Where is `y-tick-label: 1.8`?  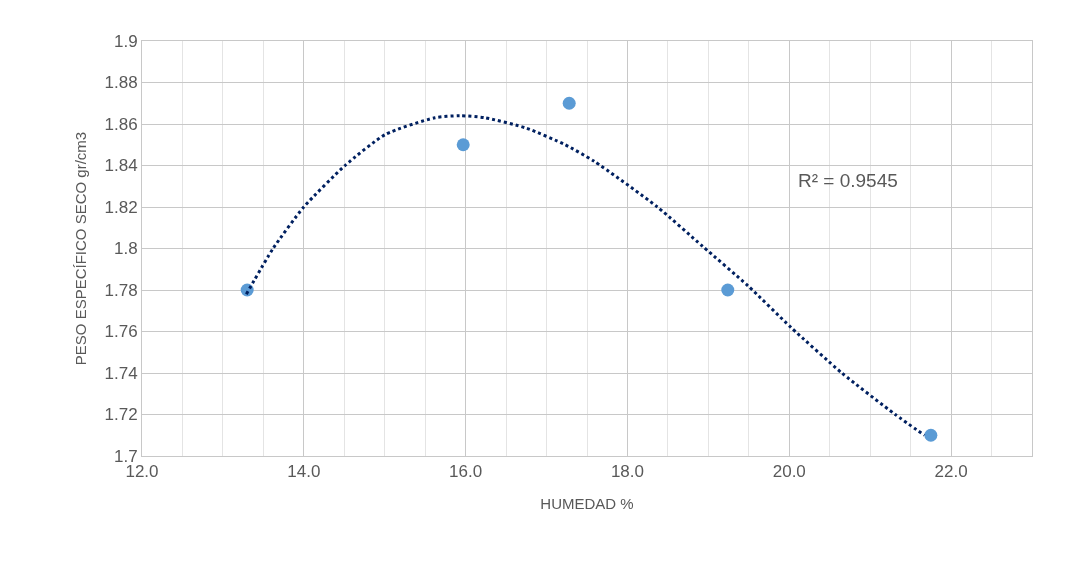
y-tick-label: 1.8 is located at coordinates (125, 249).